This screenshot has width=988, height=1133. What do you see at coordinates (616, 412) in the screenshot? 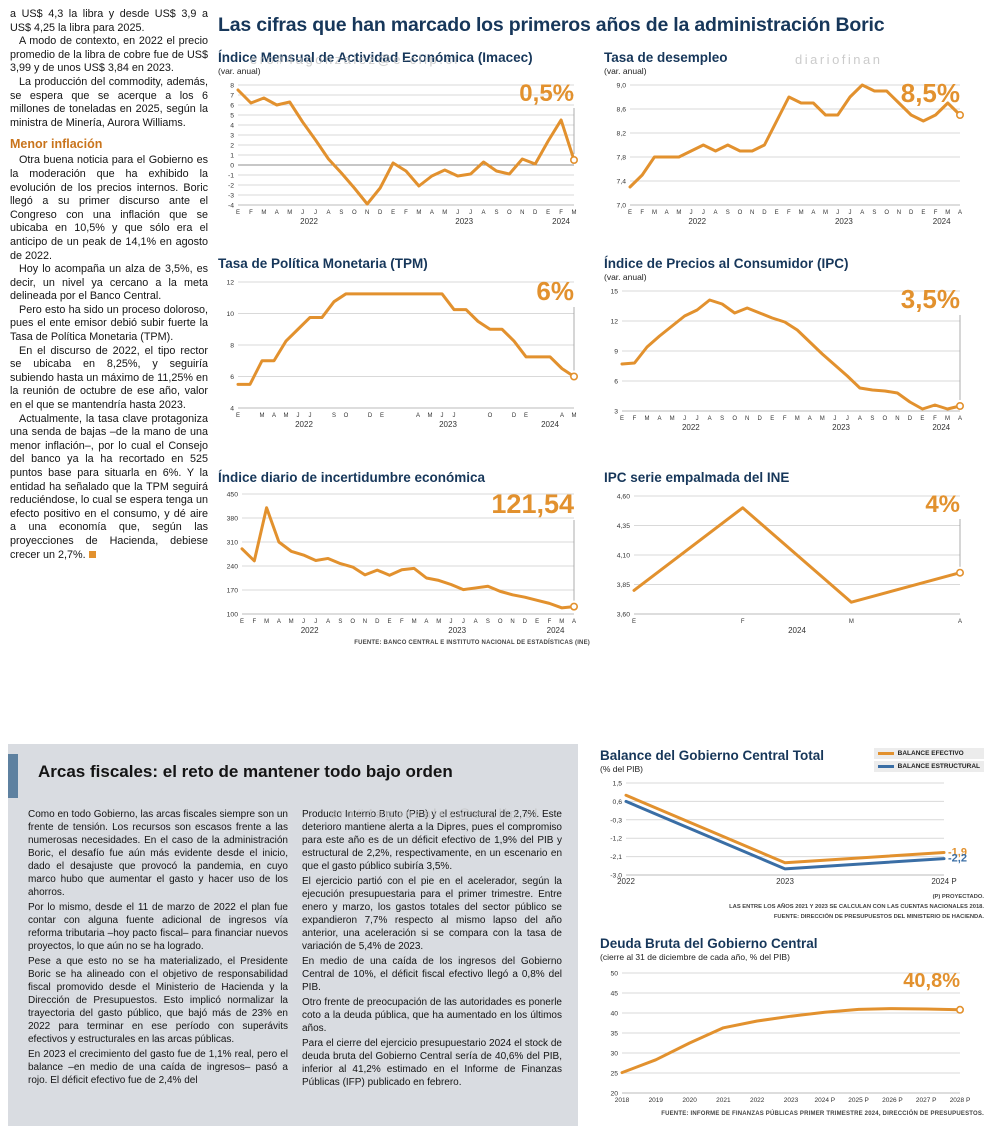
I see `svg-text: 3` at bounding box center [616, 412].